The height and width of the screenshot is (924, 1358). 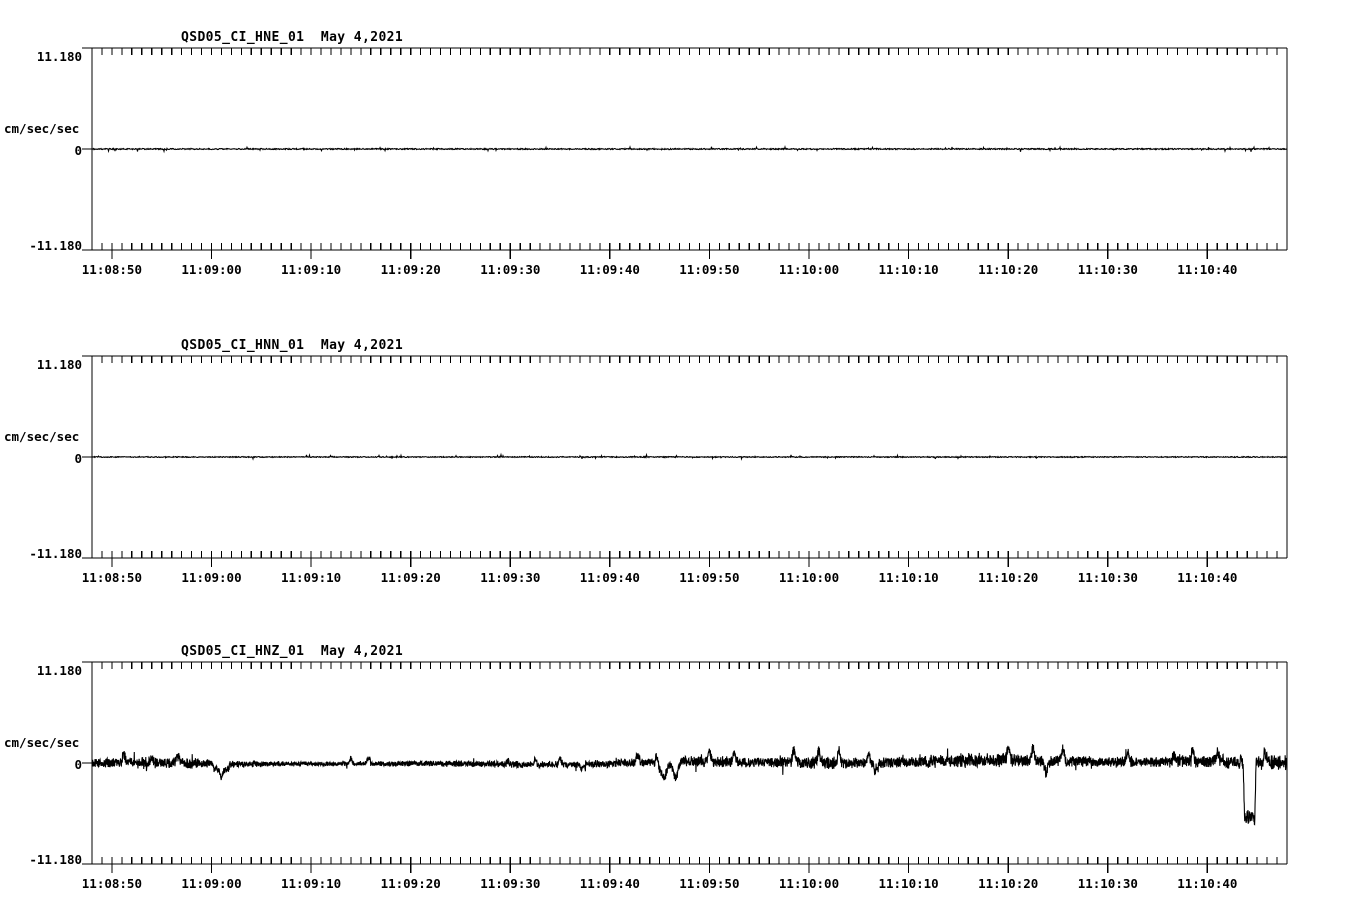 I want to click on panel-title-hnn: QSD05_CI_HNN_01 May 4,2021, so click(x=292, y=345).